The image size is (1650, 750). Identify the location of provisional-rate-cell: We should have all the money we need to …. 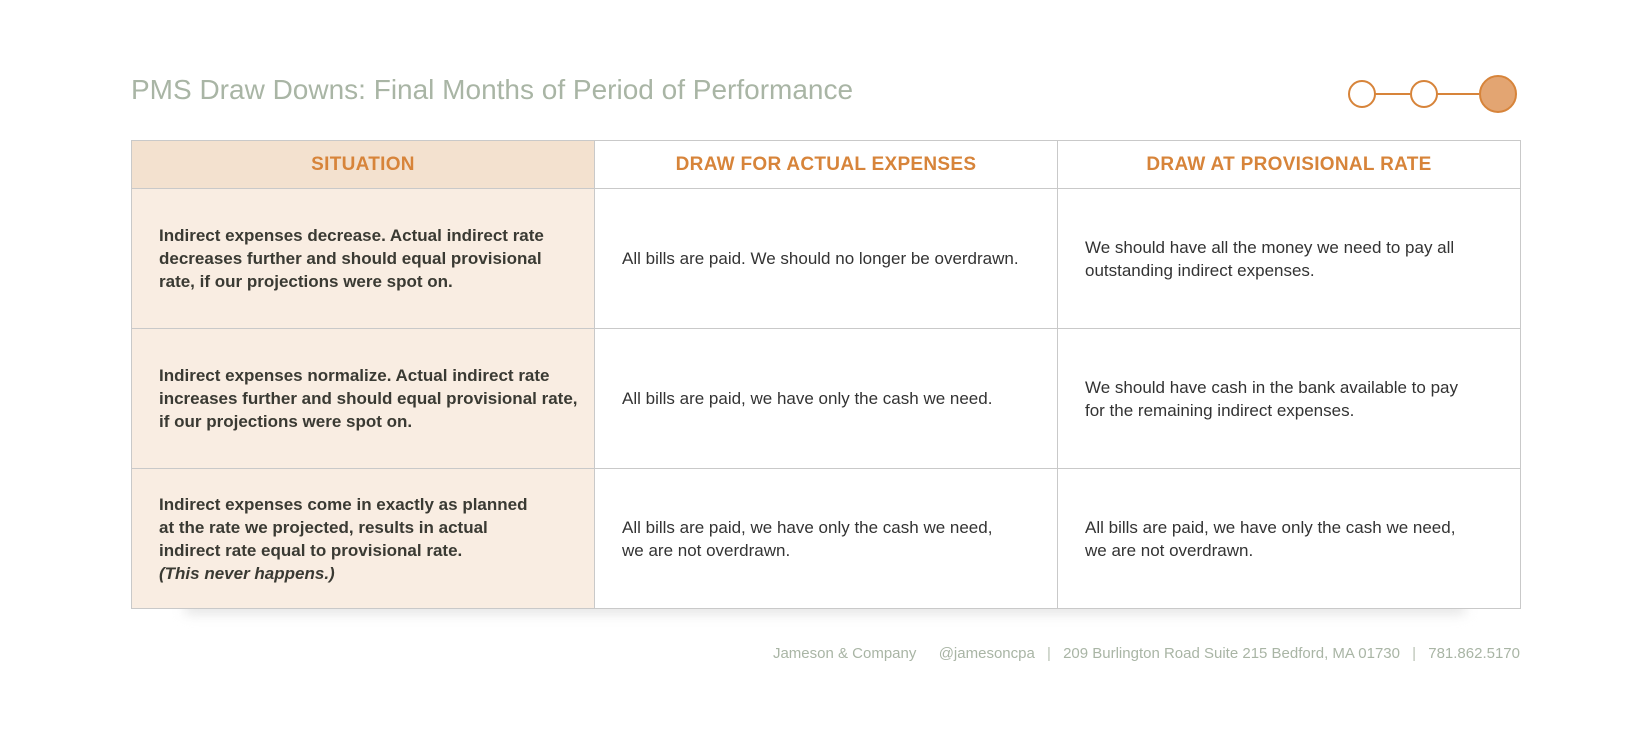
(1289, 258).